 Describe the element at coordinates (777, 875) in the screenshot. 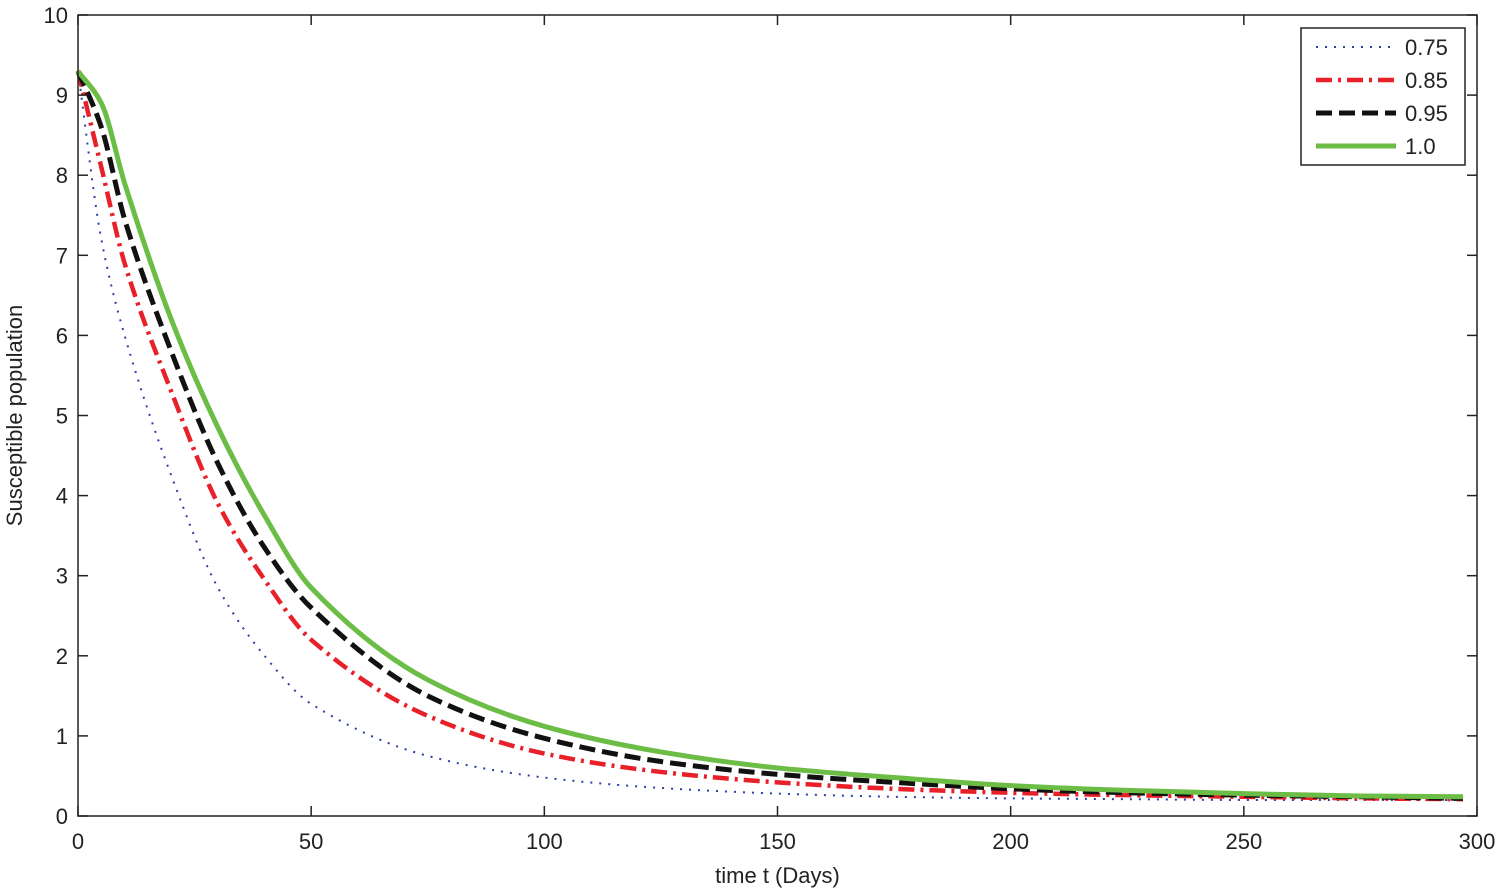

I see `x-axis-label: time t (Days)` at that location.